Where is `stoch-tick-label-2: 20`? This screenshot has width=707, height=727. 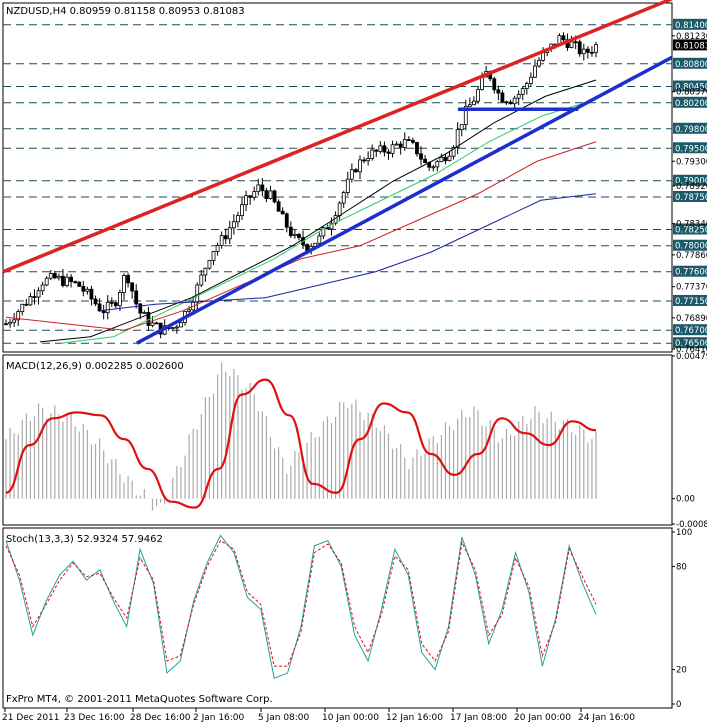 stoch-tick-label-2: 20 is located at coordinates (681, 671).